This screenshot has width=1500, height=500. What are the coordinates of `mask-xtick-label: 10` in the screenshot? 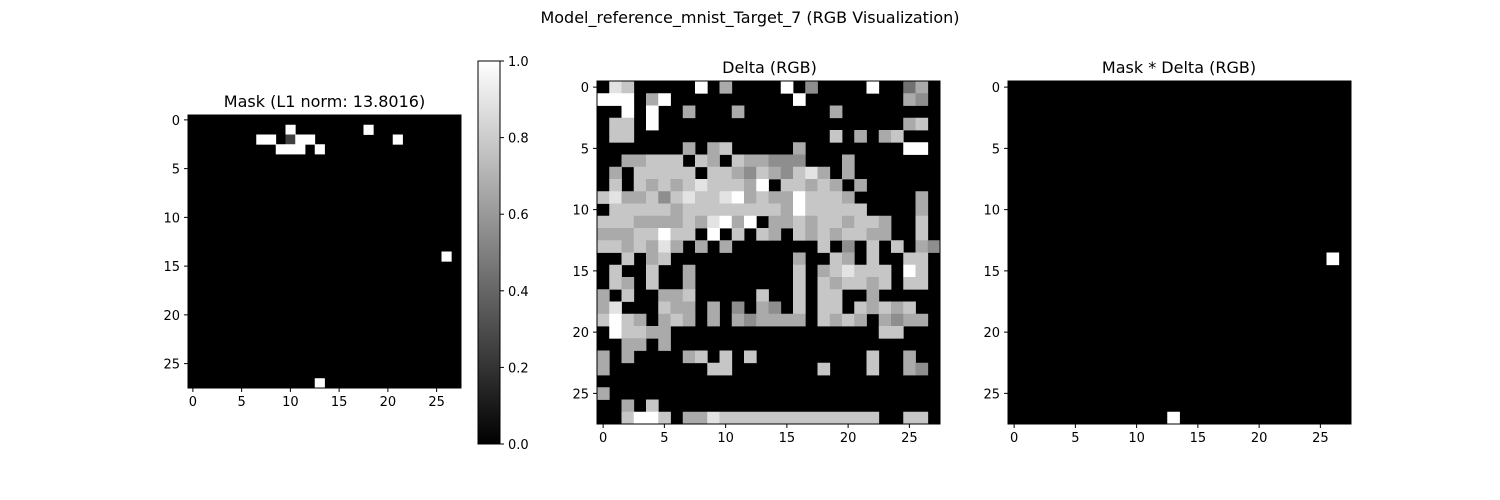 It's located at (290, 402).